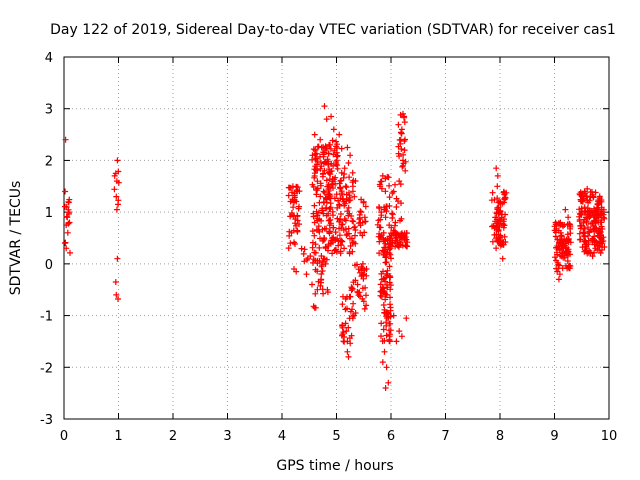 Image resolution: width=640 pixels, height=480 pixels. I want to click on x-tick-label: 5, so click(336, 436).